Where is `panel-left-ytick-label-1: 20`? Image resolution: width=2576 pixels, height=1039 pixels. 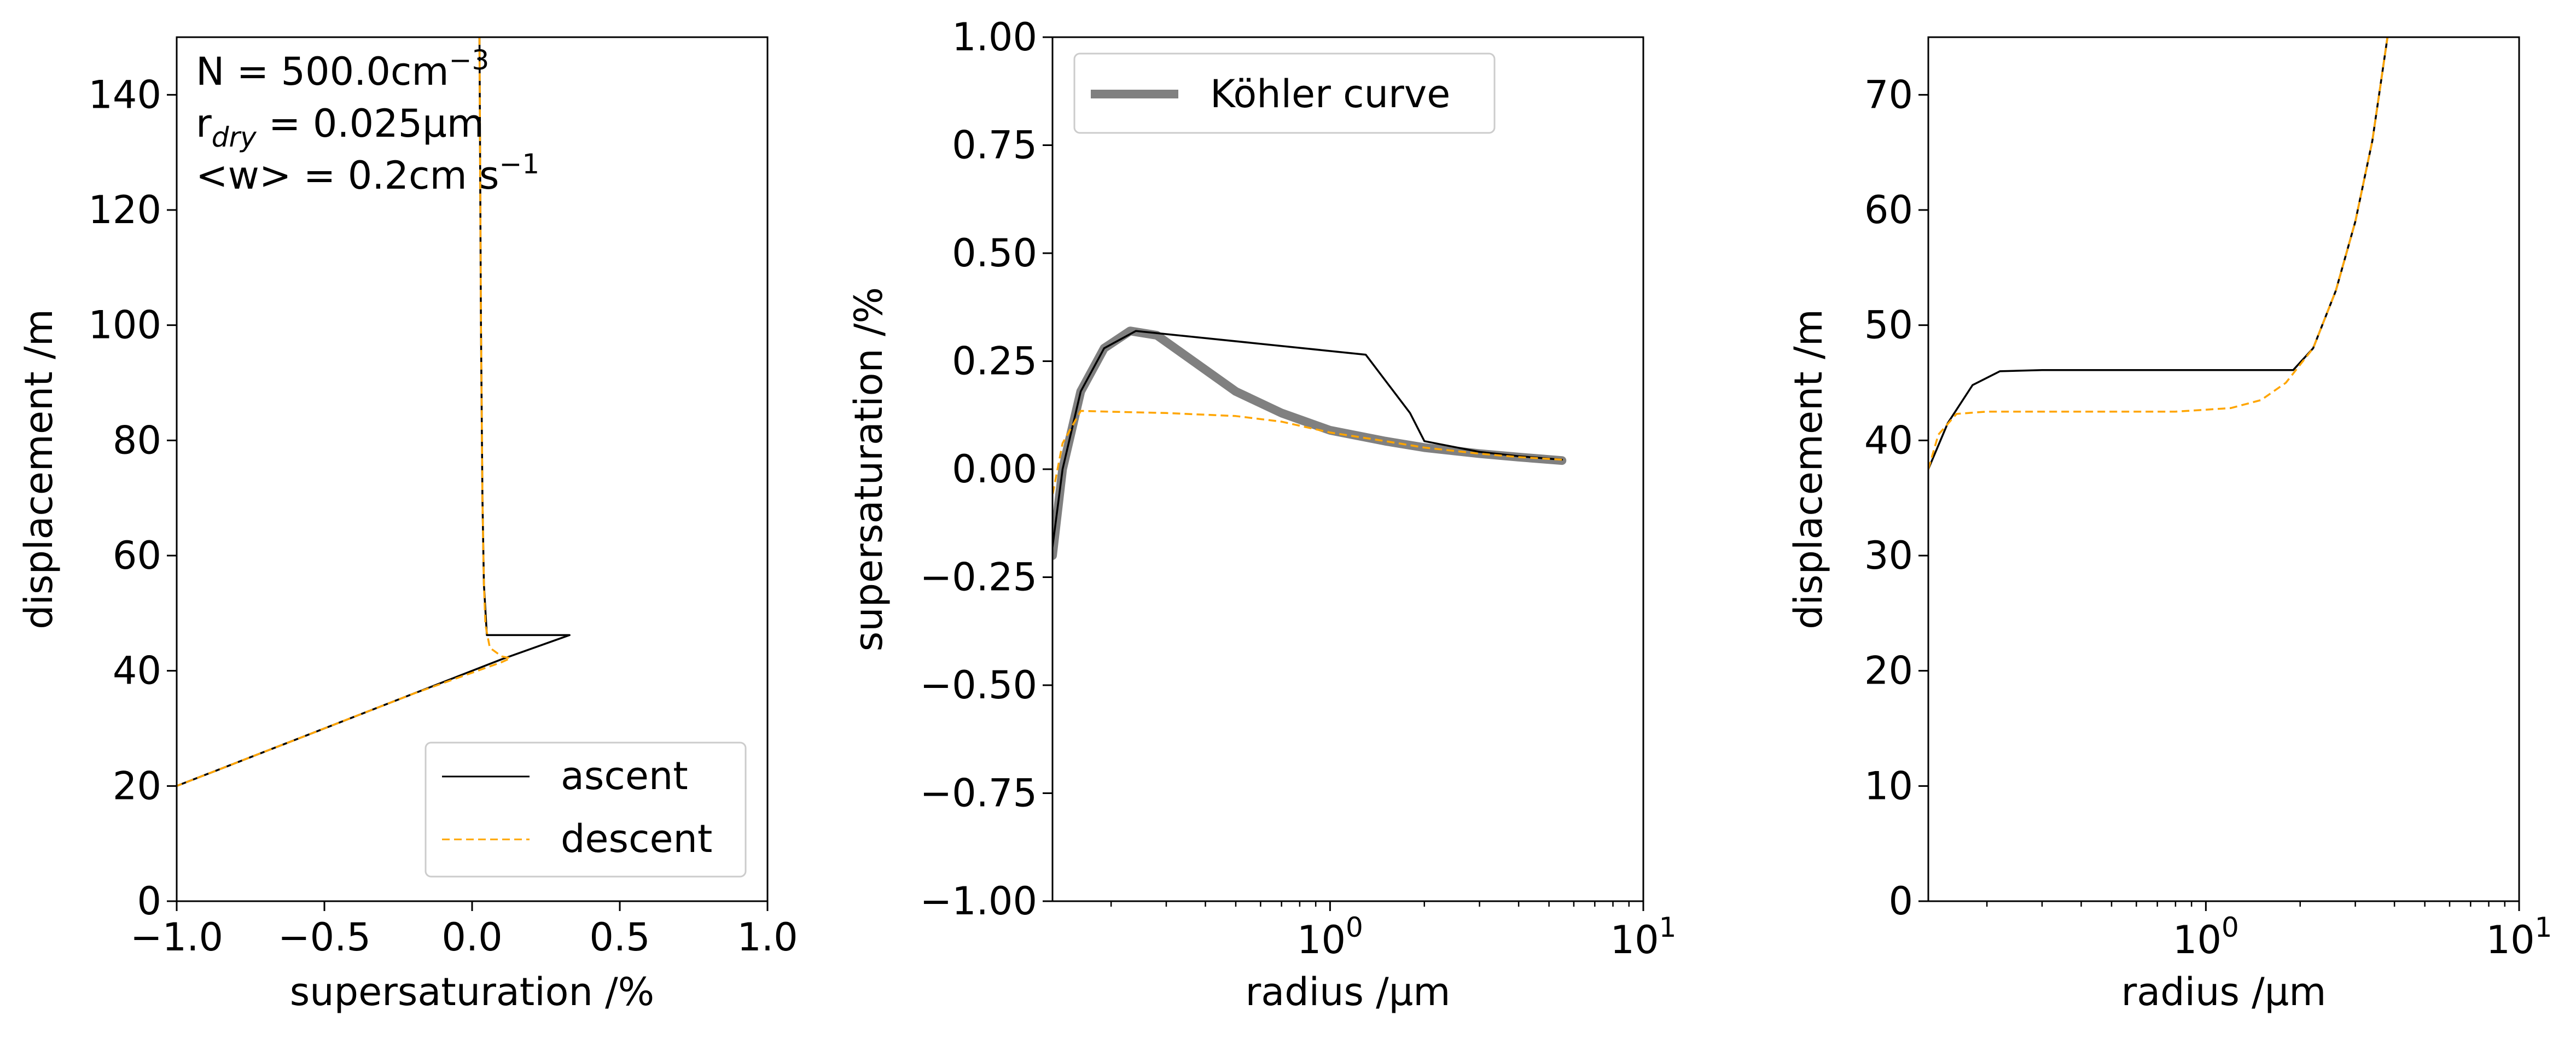 panel-left-ytick-label-1: 20 is located at coordinates (137, 785).